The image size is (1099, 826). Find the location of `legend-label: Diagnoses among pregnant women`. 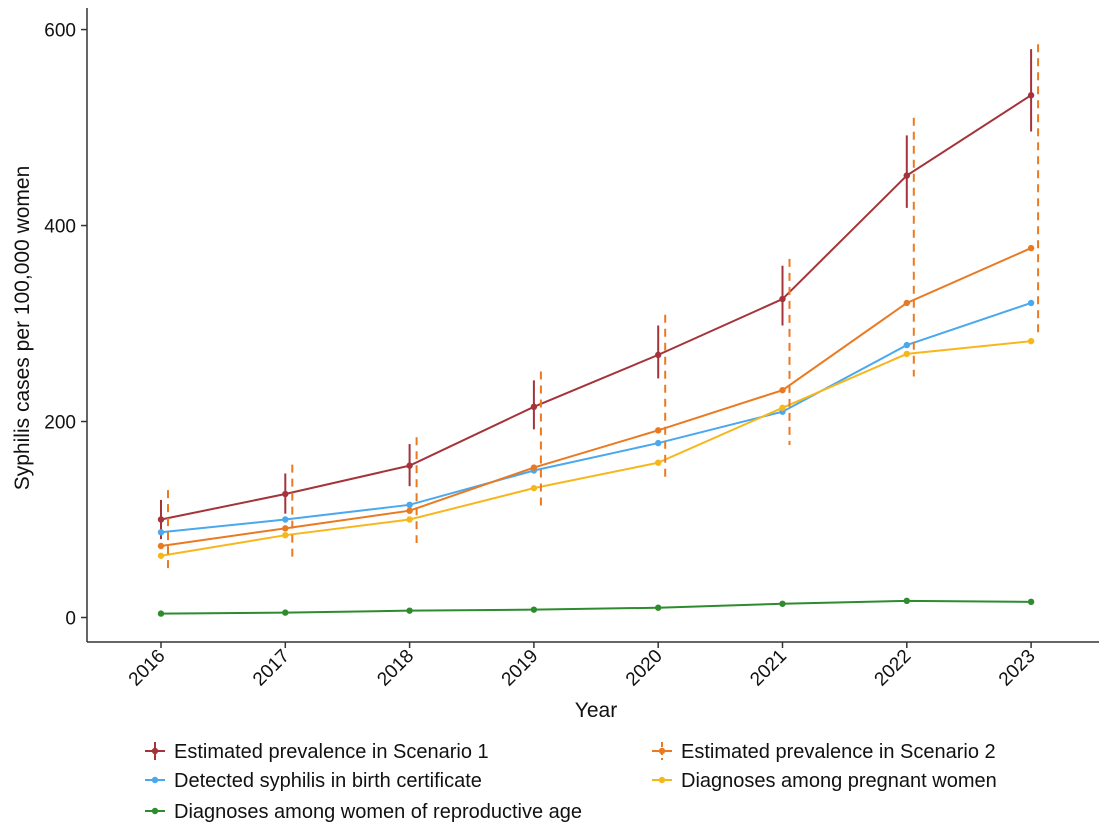

legend-label: Diagnoses among pregnant women is located at coordinates (839, 781).